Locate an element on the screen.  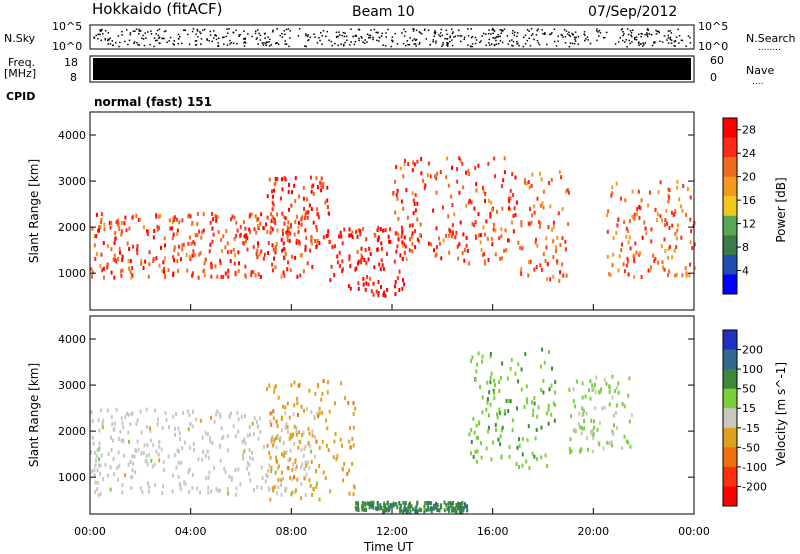
colorbar-tick-label: 28 is located at coordinates (749, 130).